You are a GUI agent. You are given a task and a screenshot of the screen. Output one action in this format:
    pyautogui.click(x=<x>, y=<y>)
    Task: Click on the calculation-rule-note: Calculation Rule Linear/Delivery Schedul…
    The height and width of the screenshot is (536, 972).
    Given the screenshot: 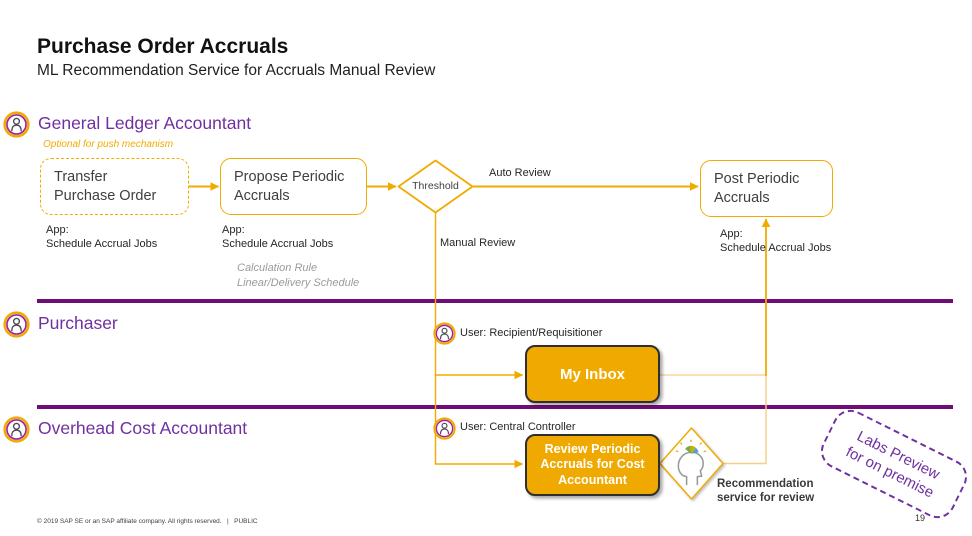 What is the action you would take?
    pyautogui.click(x=298, y=276)
    